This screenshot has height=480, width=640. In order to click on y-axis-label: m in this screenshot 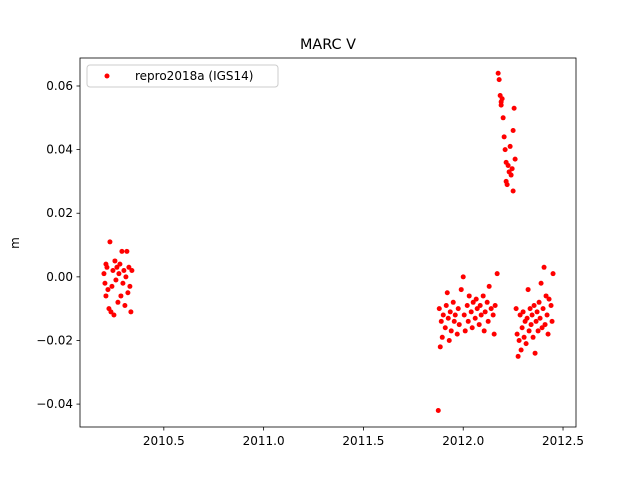, I will do `click(15, 243)`.